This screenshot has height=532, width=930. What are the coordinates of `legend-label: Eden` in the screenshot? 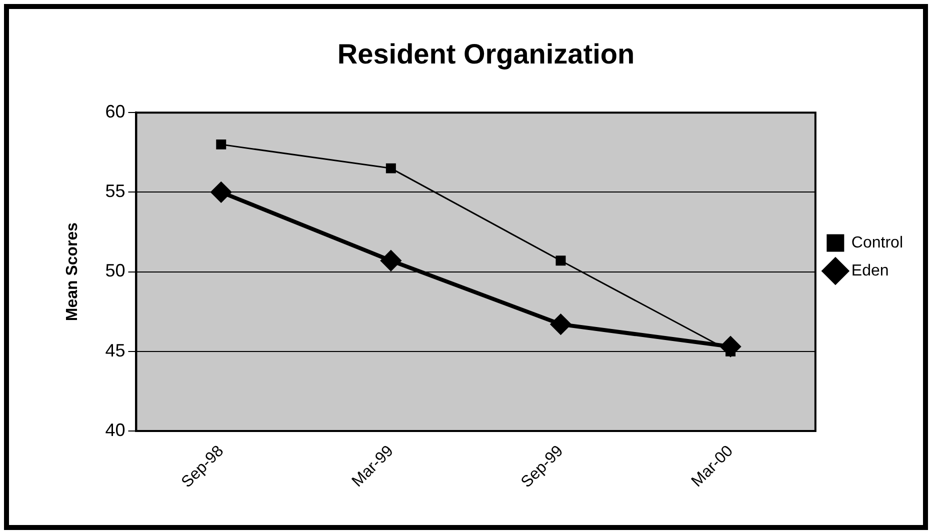 It's located at (870, 271).